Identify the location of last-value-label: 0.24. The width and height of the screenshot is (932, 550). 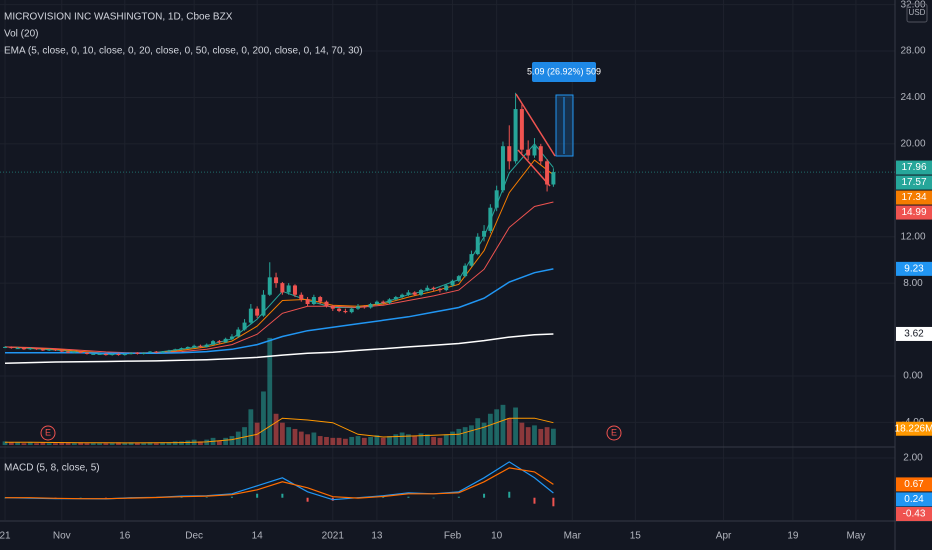
(914, 499).